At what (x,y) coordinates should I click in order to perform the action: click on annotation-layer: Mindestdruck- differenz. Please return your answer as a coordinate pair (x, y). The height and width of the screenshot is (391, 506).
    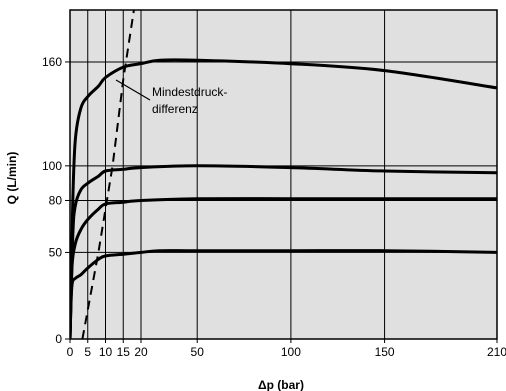
    Looking at the image, I should click on (171, 97).